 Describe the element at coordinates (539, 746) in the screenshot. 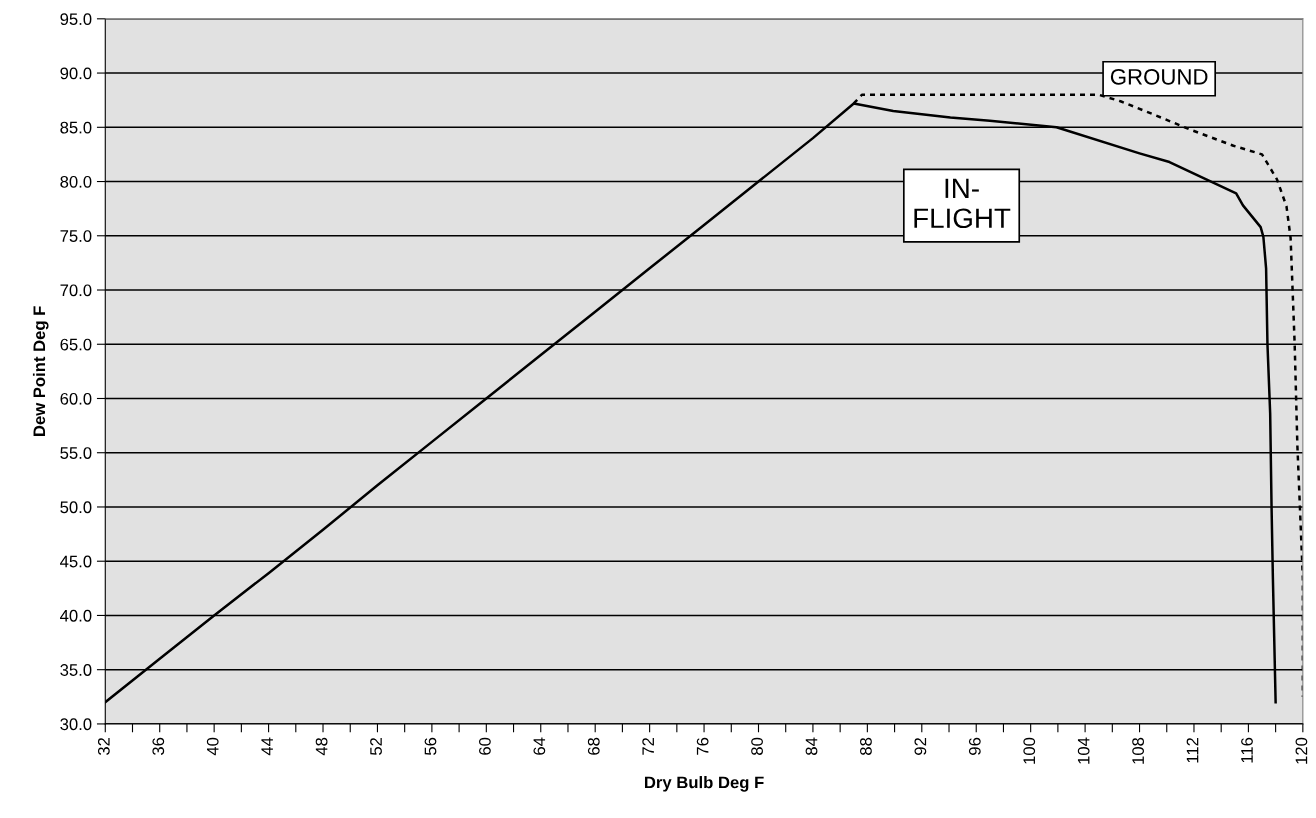

I see `x-tick-label: 64` at that location.